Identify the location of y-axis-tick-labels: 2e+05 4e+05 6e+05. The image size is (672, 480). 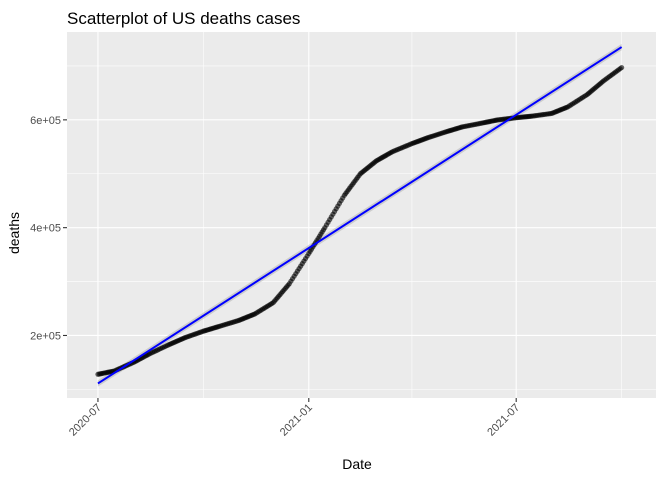
(45, 229).